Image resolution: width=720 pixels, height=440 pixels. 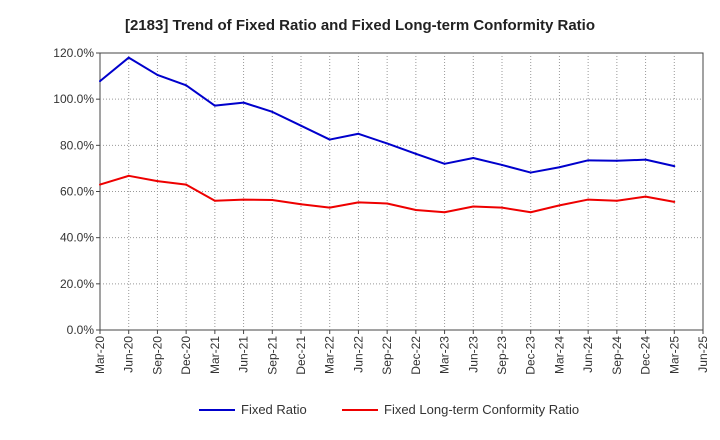 I want to click on y-tick-label: 60.0%, so click(x=77, y=192).